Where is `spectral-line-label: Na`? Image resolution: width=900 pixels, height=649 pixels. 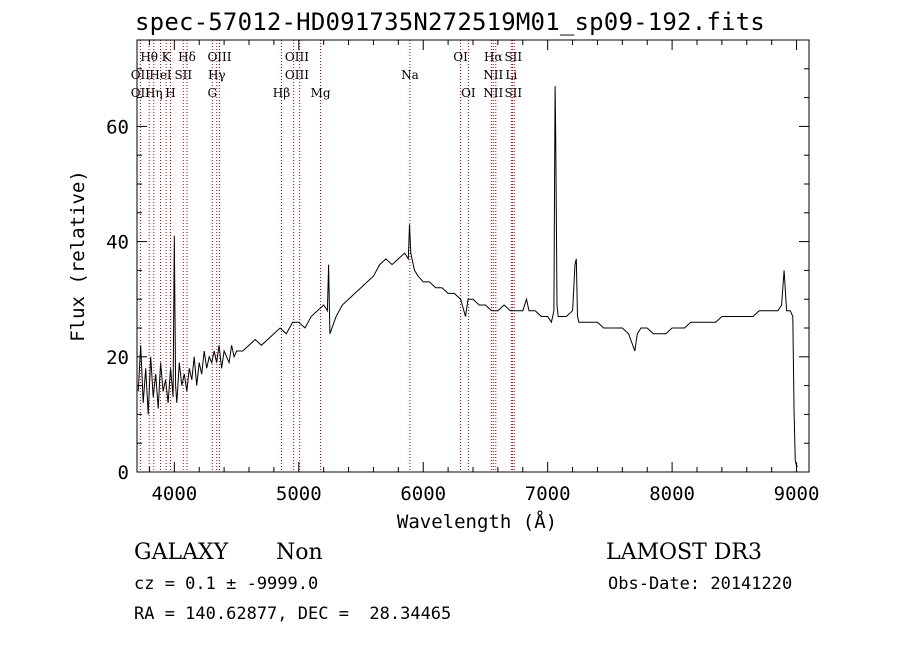
spectral-line-label: Na is located at coordinates (410, 75).